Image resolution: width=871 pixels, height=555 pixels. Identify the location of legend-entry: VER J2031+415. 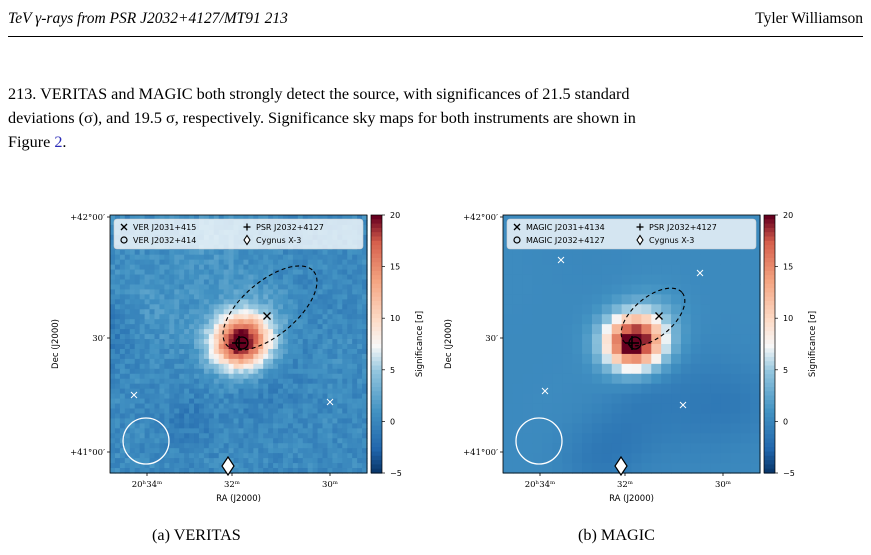
(164, 227).